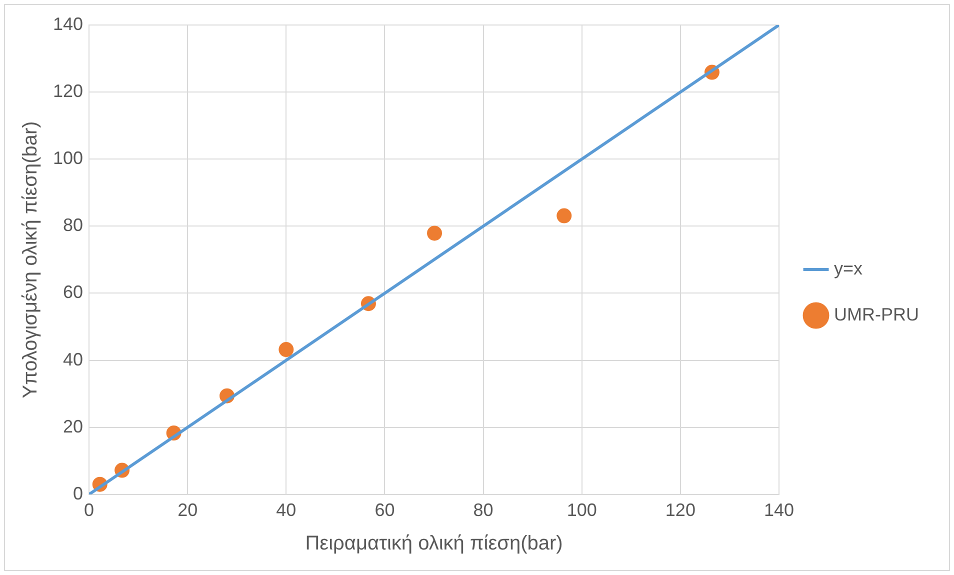 Image resolution: width=954 pixels, height=575 pixels. What do you see at coordinates (680, 510) in the screenshot?
I see `x-tick-label: 120` at bounding box center [680, 510].